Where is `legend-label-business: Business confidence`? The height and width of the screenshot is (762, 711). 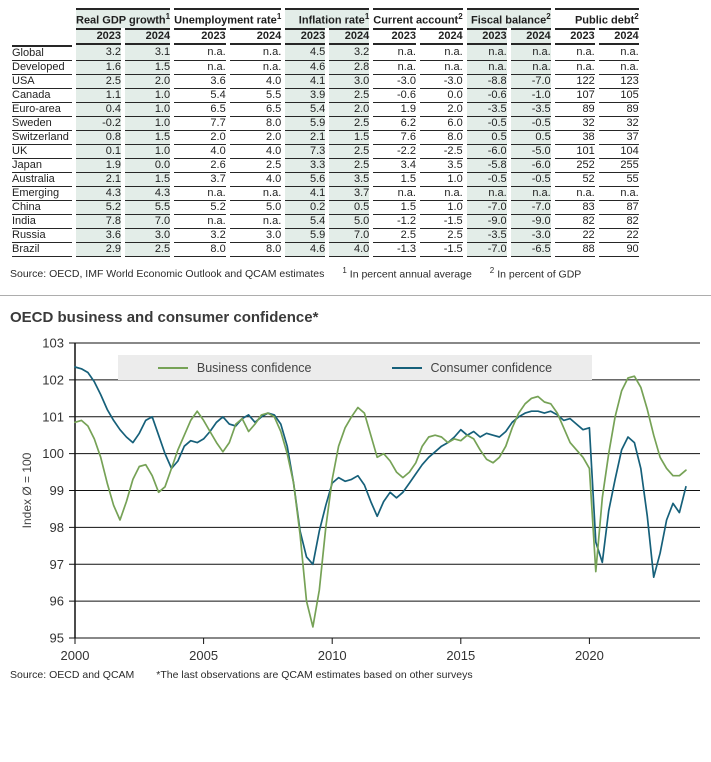 legend-label-business: Business confidence is located at coordinates (254, 367).